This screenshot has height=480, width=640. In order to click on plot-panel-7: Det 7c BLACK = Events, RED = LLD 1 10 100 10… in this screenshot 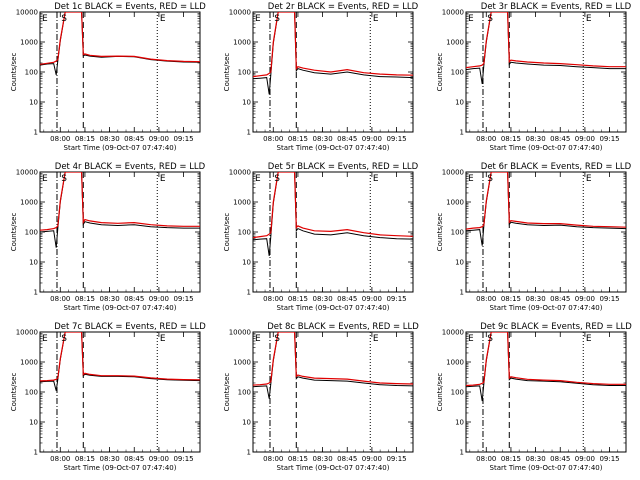, I will do `click(108, 397)`.